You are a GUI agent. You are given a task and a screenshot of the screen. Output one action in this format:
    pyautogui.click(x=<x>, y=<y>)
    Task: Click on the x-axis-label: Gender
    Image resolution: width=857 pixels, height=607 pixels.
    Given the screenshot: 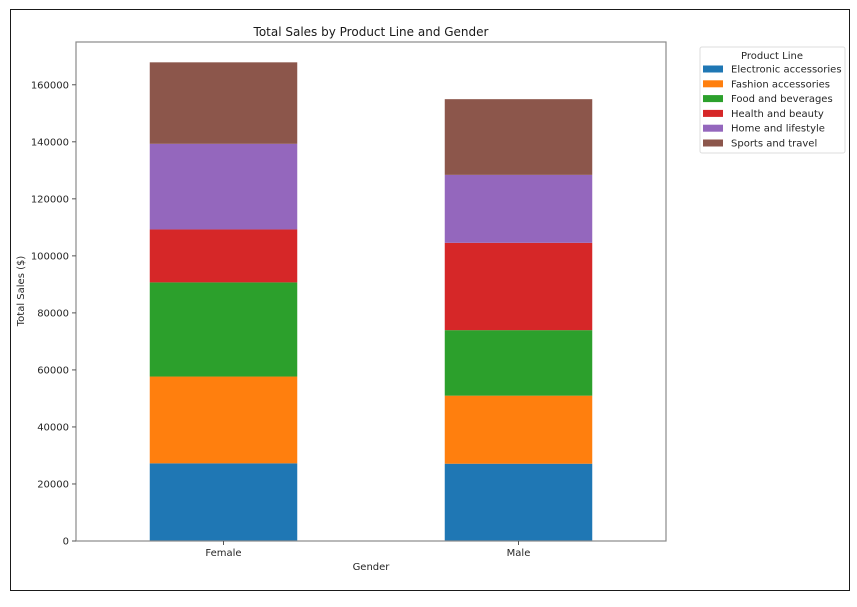 What is the action you would take?
    pyautogui.click(x=372, y=567)
    